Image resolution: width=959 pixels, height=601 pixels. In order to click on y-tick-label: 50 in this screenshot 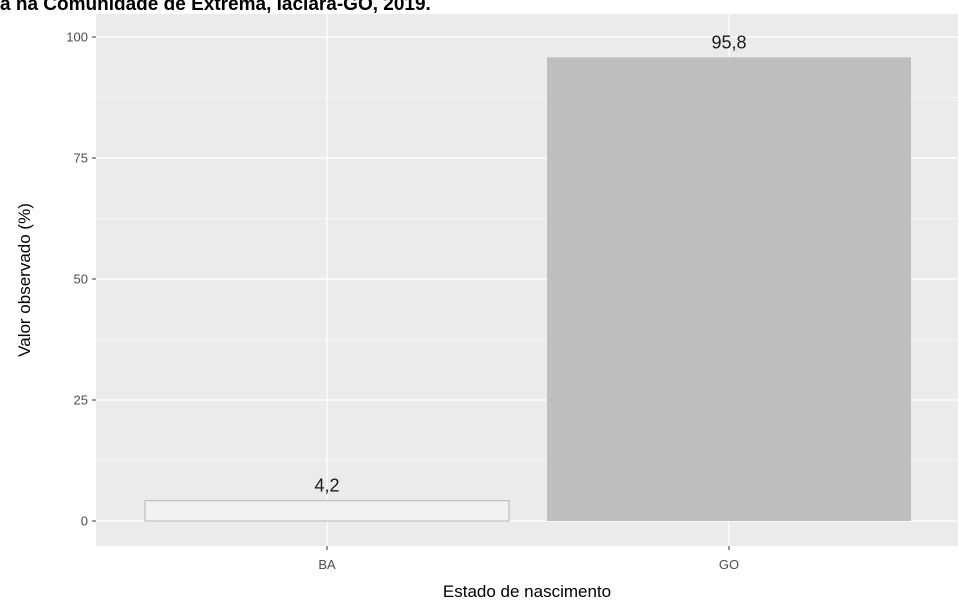, I will do `click(81, 279)`.